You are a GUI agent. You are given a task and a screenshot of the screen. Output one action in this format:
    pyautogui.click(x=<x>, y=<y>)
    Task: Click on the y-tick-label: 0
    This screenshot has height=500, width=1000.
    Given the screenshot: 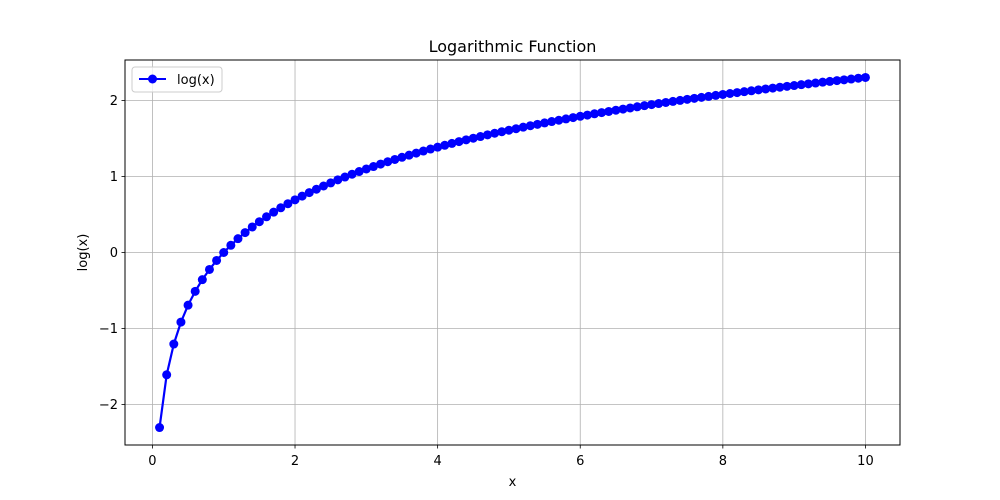 What is the action you would take?
    pyautogui.click(x=114, y=253)
    